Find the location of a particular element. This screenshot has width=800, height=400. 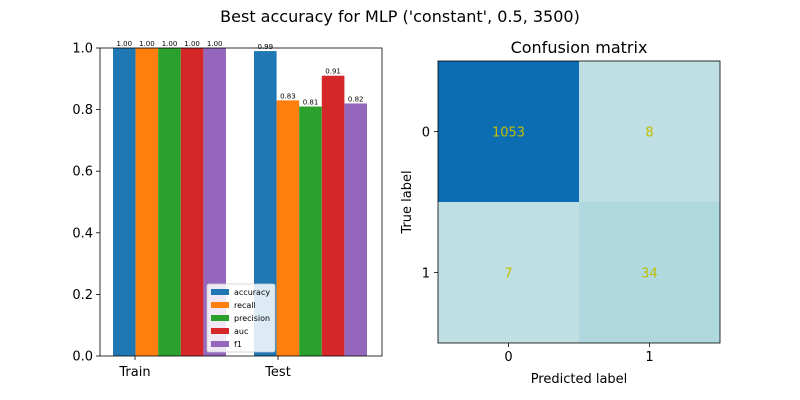

bar-y-tick-label: 0.4 is located at coordinates (82, 233).